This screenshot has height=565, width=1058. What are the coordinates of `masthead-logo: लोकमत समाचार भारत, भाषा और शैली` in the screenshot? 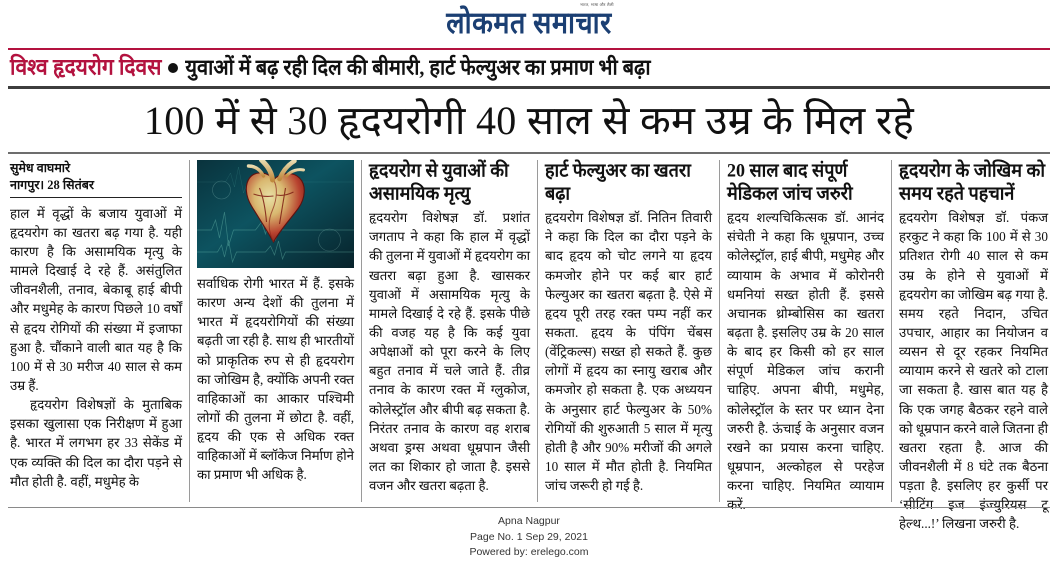 It's located at (529, 21).